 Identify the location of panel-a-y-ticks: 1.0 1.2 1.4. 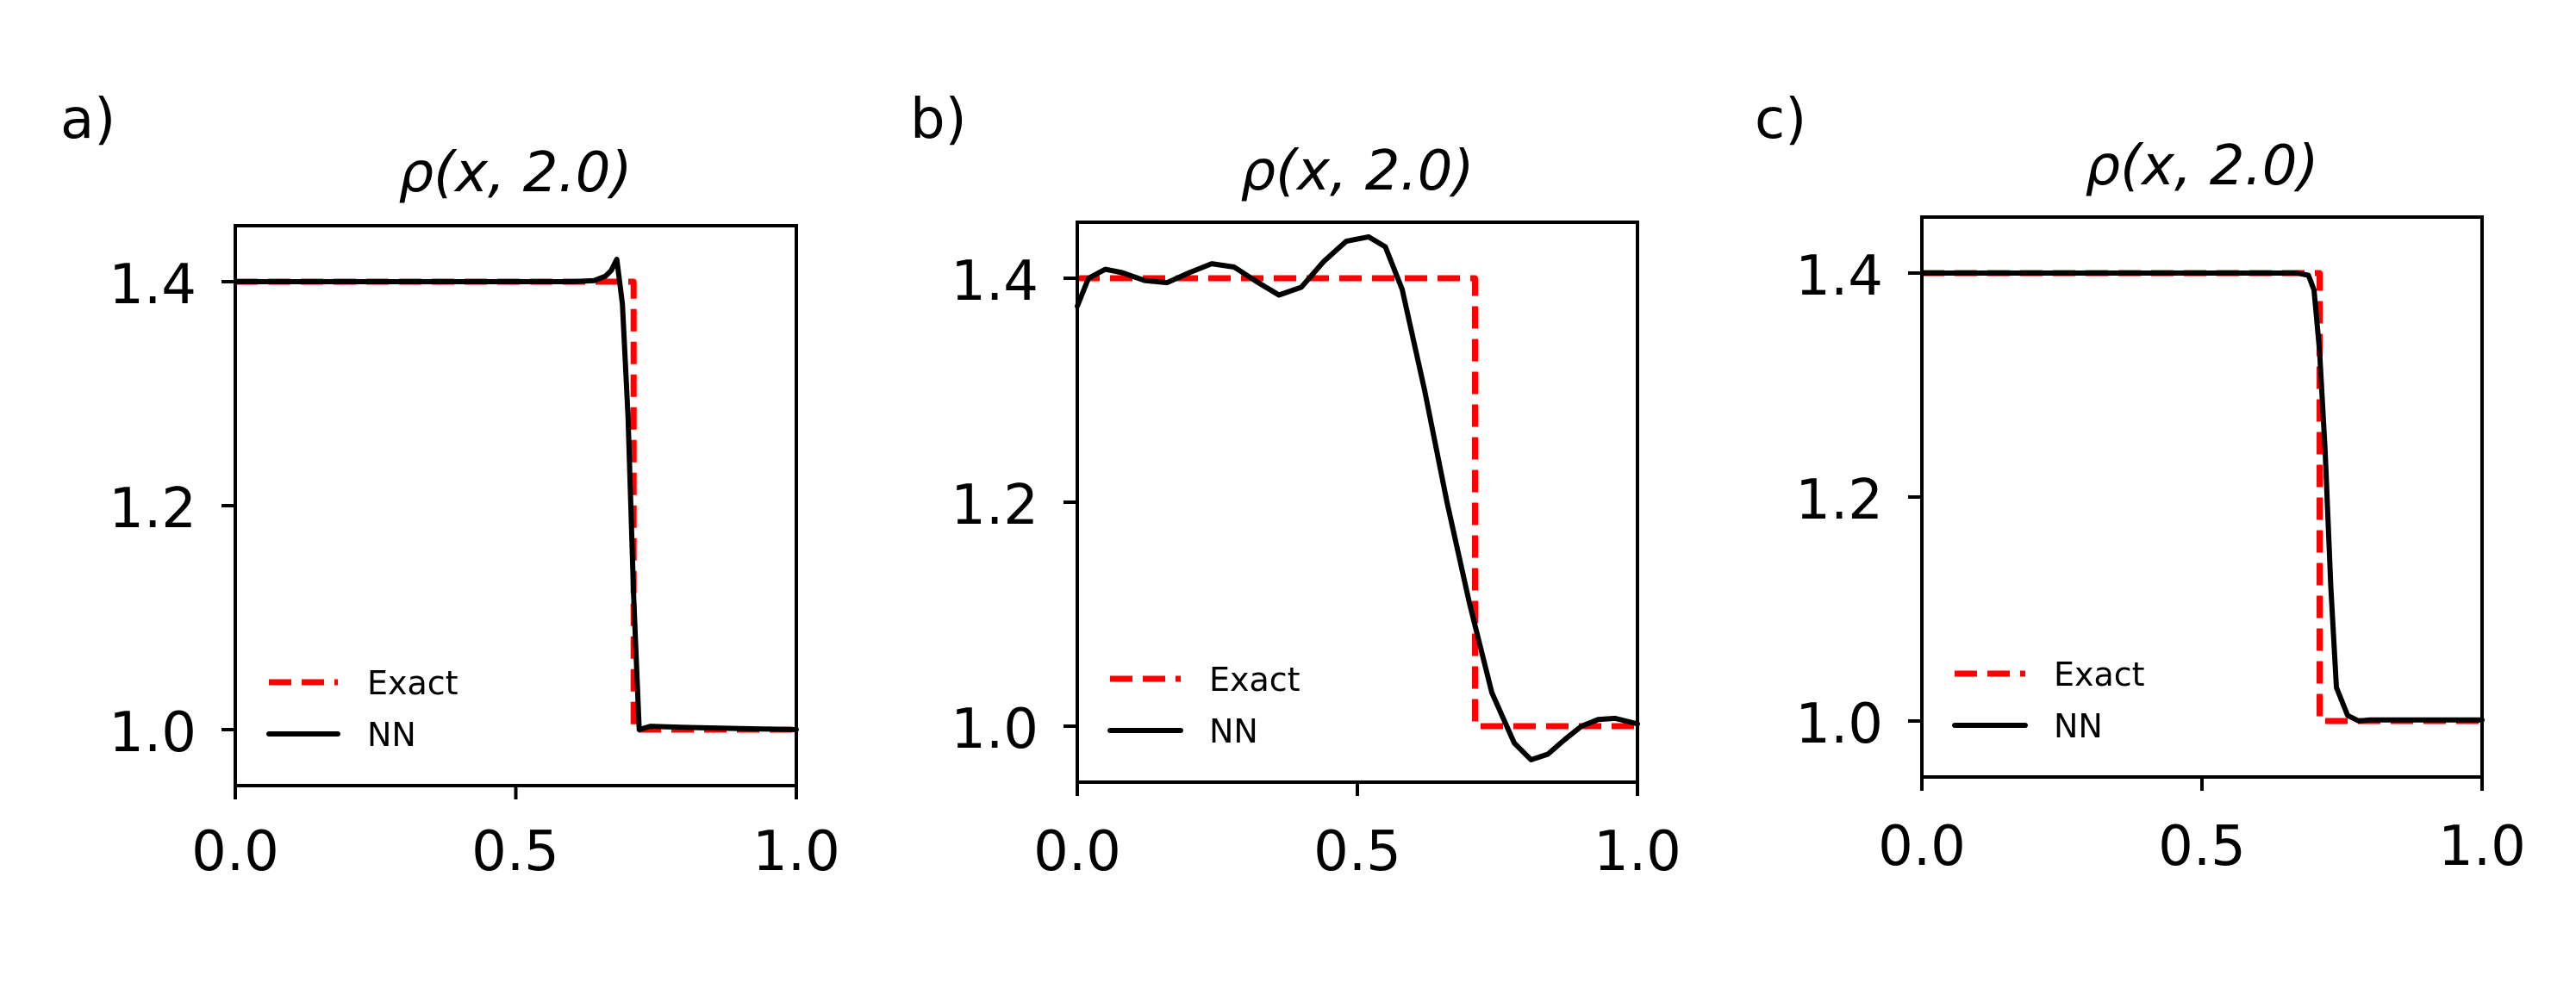
(152, 509).